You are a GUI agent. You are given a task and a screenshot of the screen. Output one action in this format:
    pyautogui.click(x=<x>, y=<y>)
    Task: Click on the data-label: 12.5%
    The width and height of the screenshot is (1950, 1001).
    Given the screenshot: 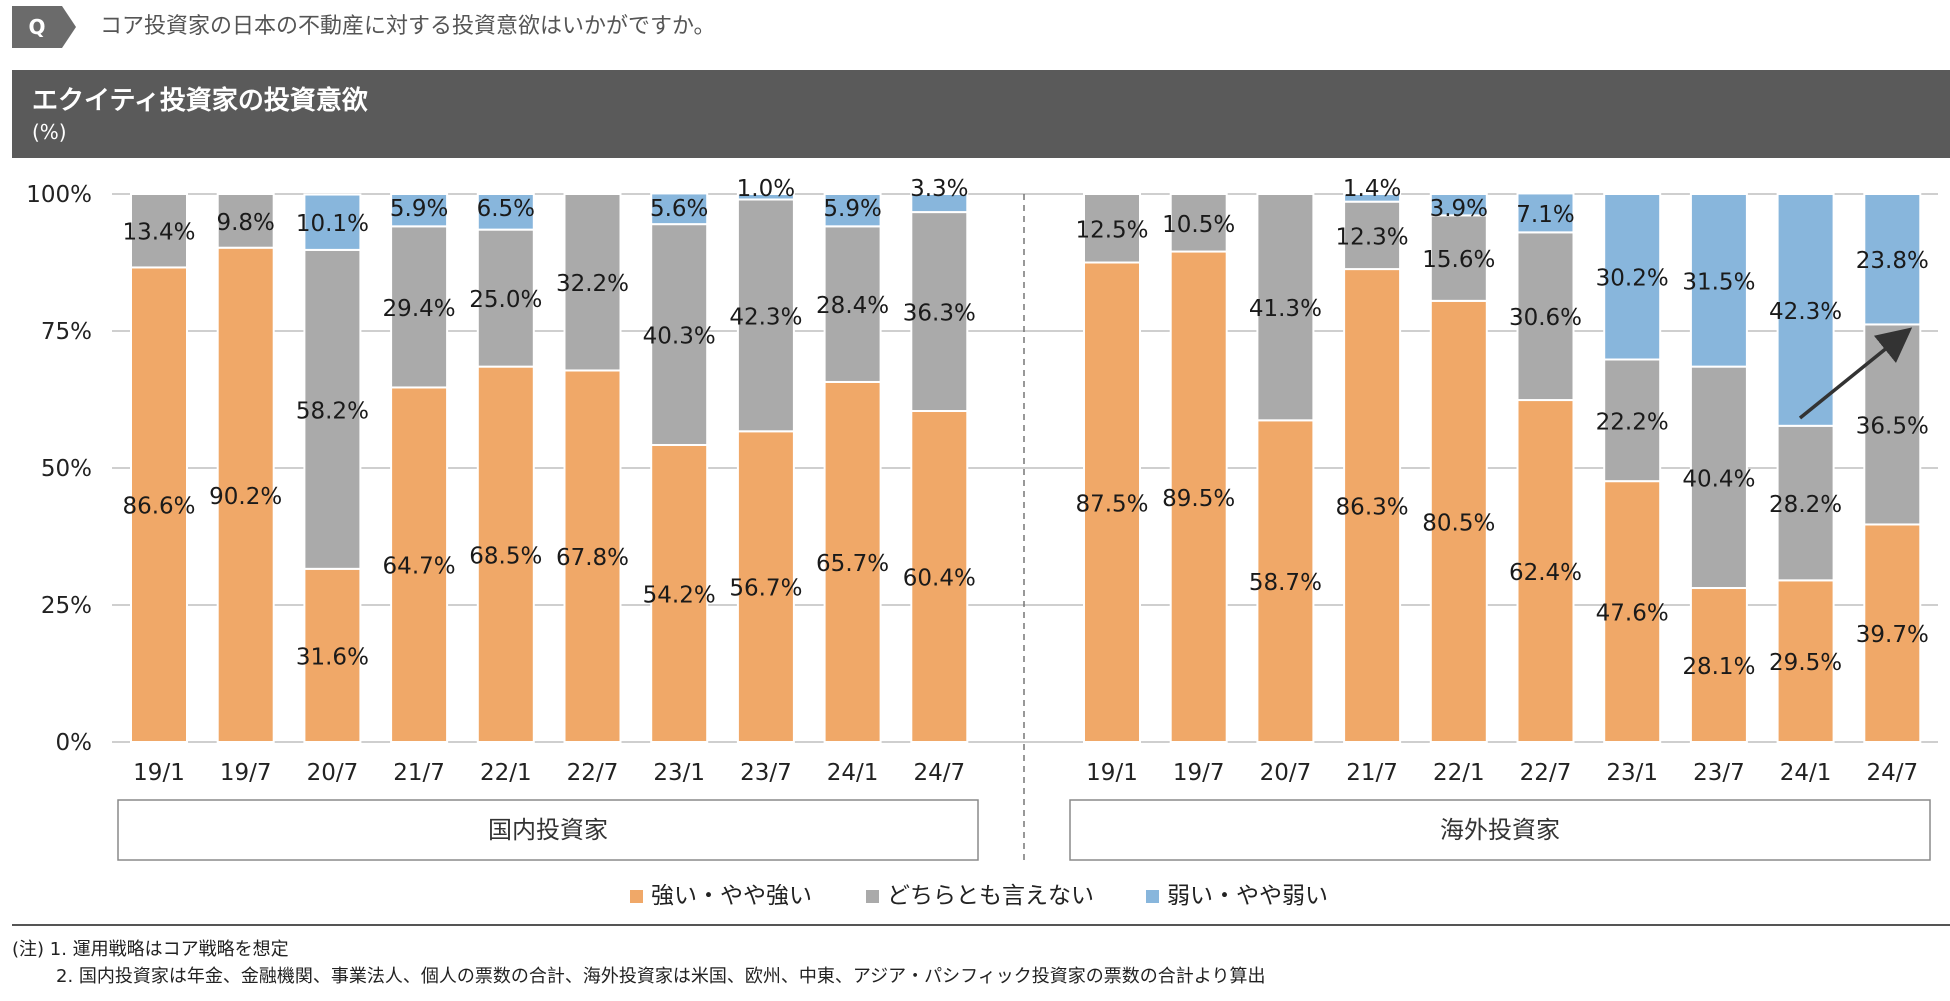 What is the action you would take?
    pyautogui.click(x=1111, y=230)
    